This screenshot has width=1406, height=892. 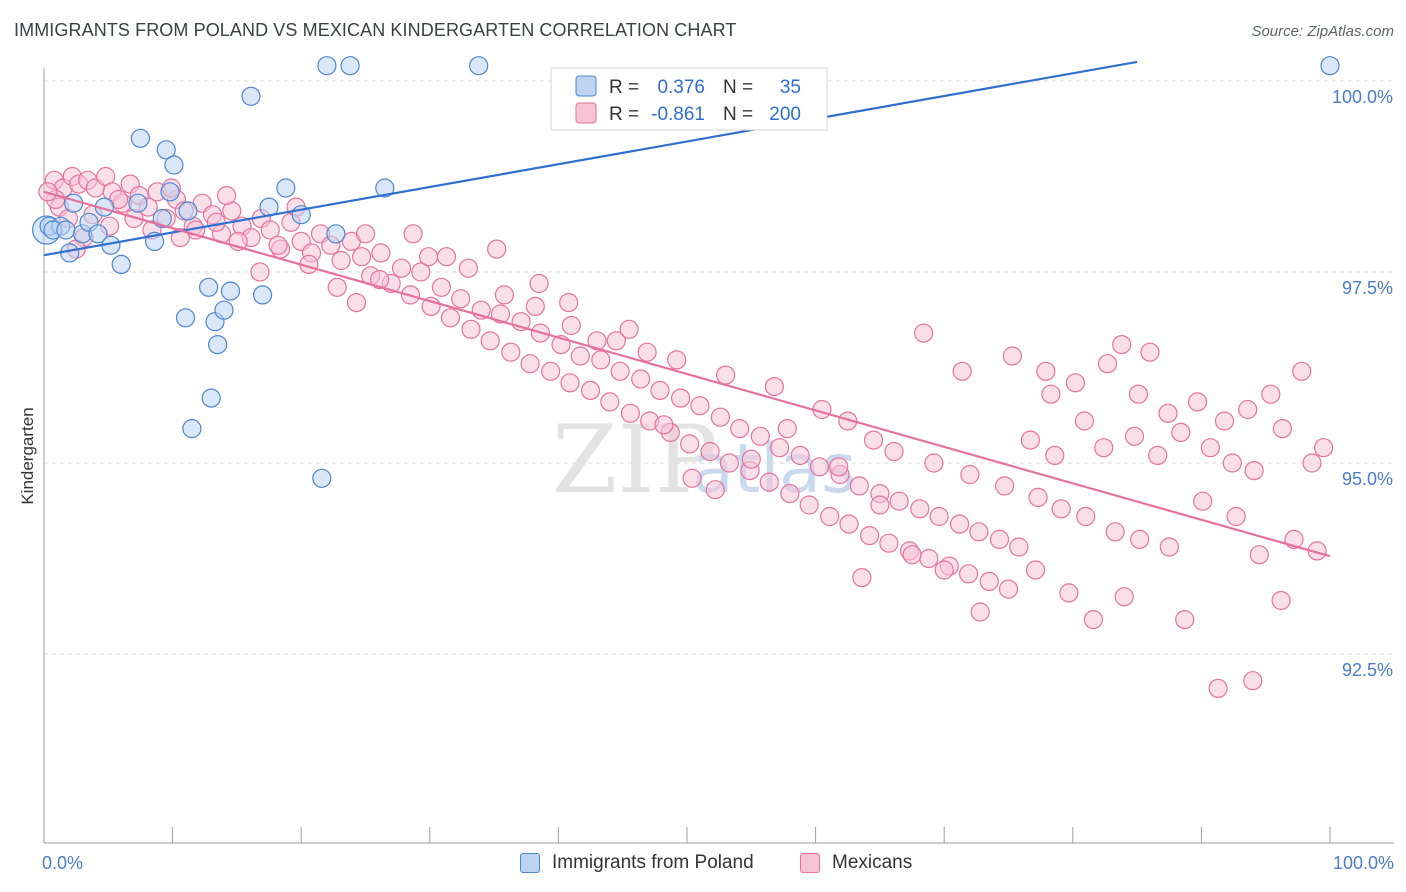 I want to click on y-tick-label-2: 95.0%, so click(x=1367, y=479).